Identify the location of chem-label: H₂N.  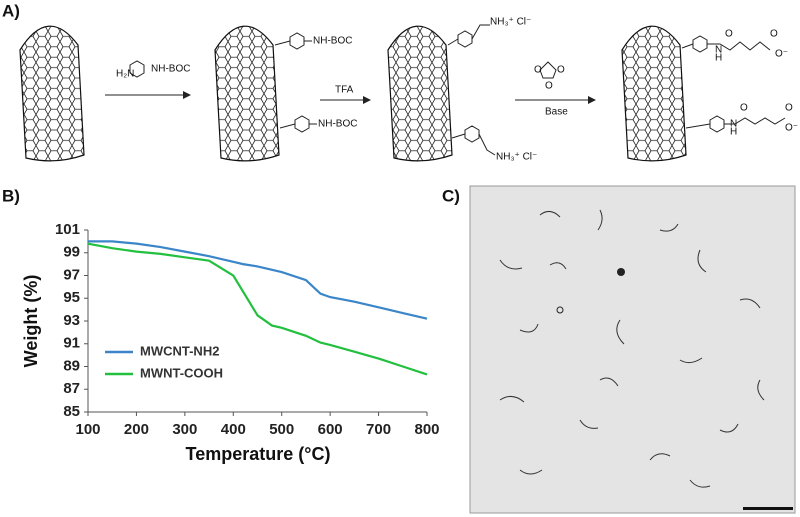
(125, 74).